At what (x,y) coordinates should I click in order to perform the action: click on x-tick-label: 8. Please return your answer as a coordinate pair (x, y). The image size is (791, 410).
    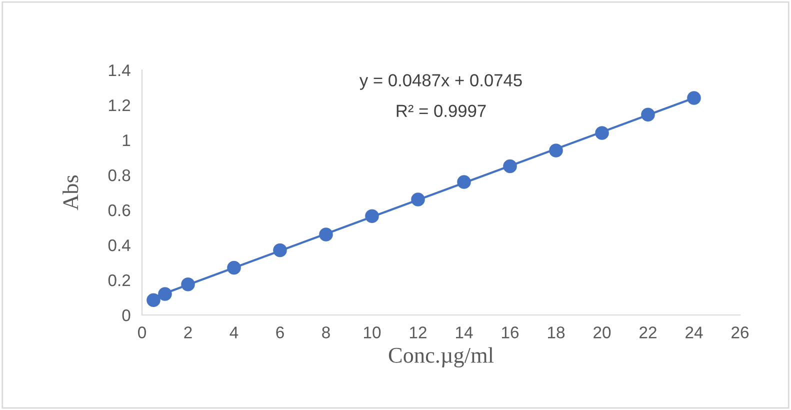
    Looking at the image, I should click on (326, 332).